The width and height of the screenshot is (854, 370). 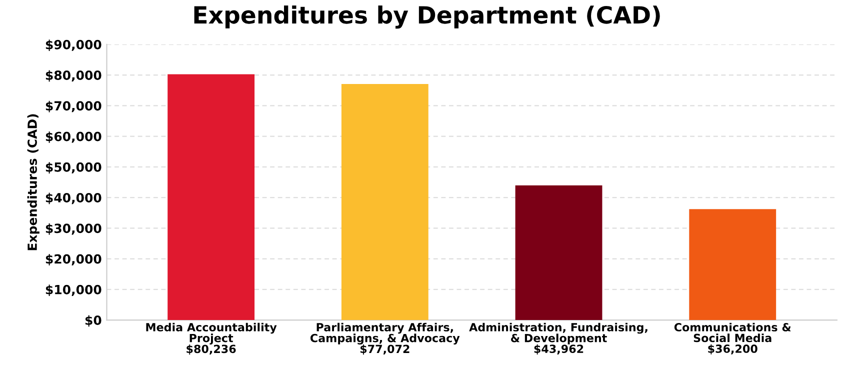 What do you see at coordinates (558, 333) in the screenshot?
I see `x-tick-label: Administration, Fundraising, & Development` at bounding box center [558, 333].